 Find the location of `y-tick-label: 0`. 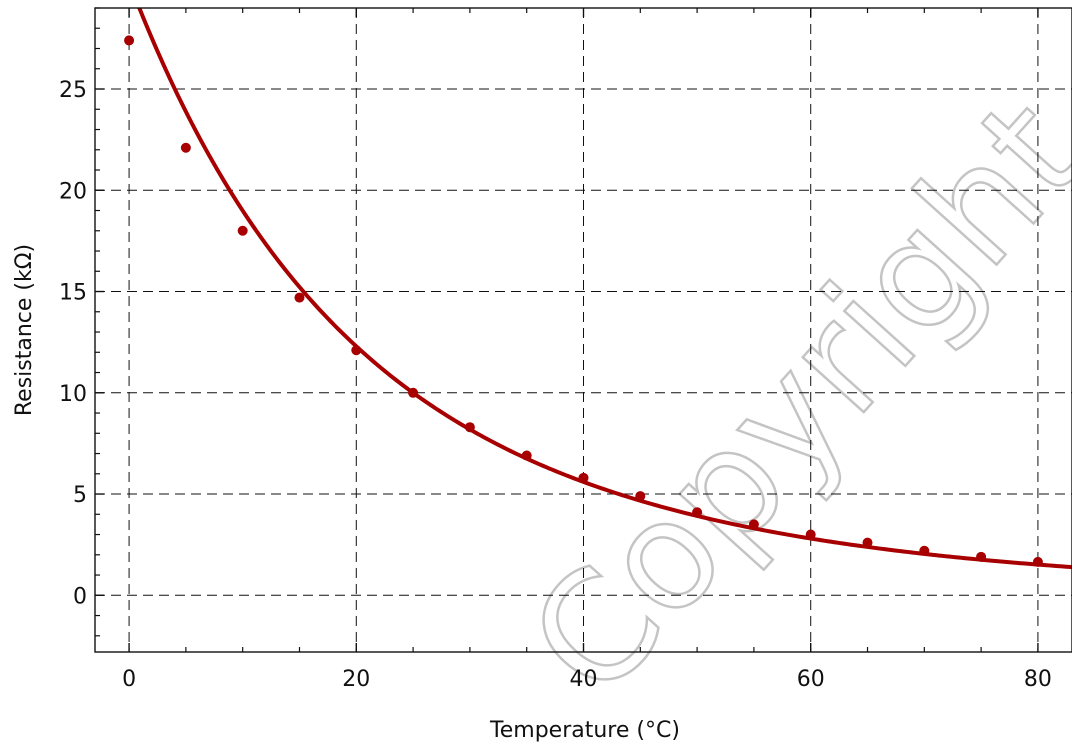

y-tick-label: 0 is located at coordinates (80, 596).